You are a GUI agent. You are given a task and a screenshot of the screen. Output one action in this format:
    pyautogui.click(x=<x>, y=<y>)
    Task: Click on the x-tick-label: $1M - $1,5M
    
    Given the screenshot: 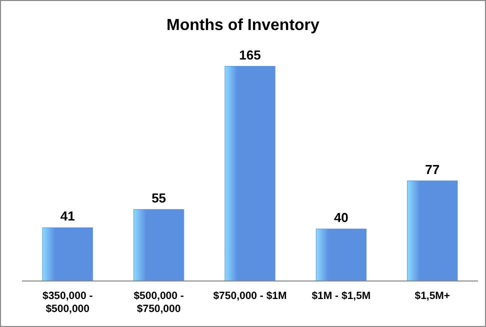 What is the action you would take?
    pyautogui.click(x=341, y=296)
    